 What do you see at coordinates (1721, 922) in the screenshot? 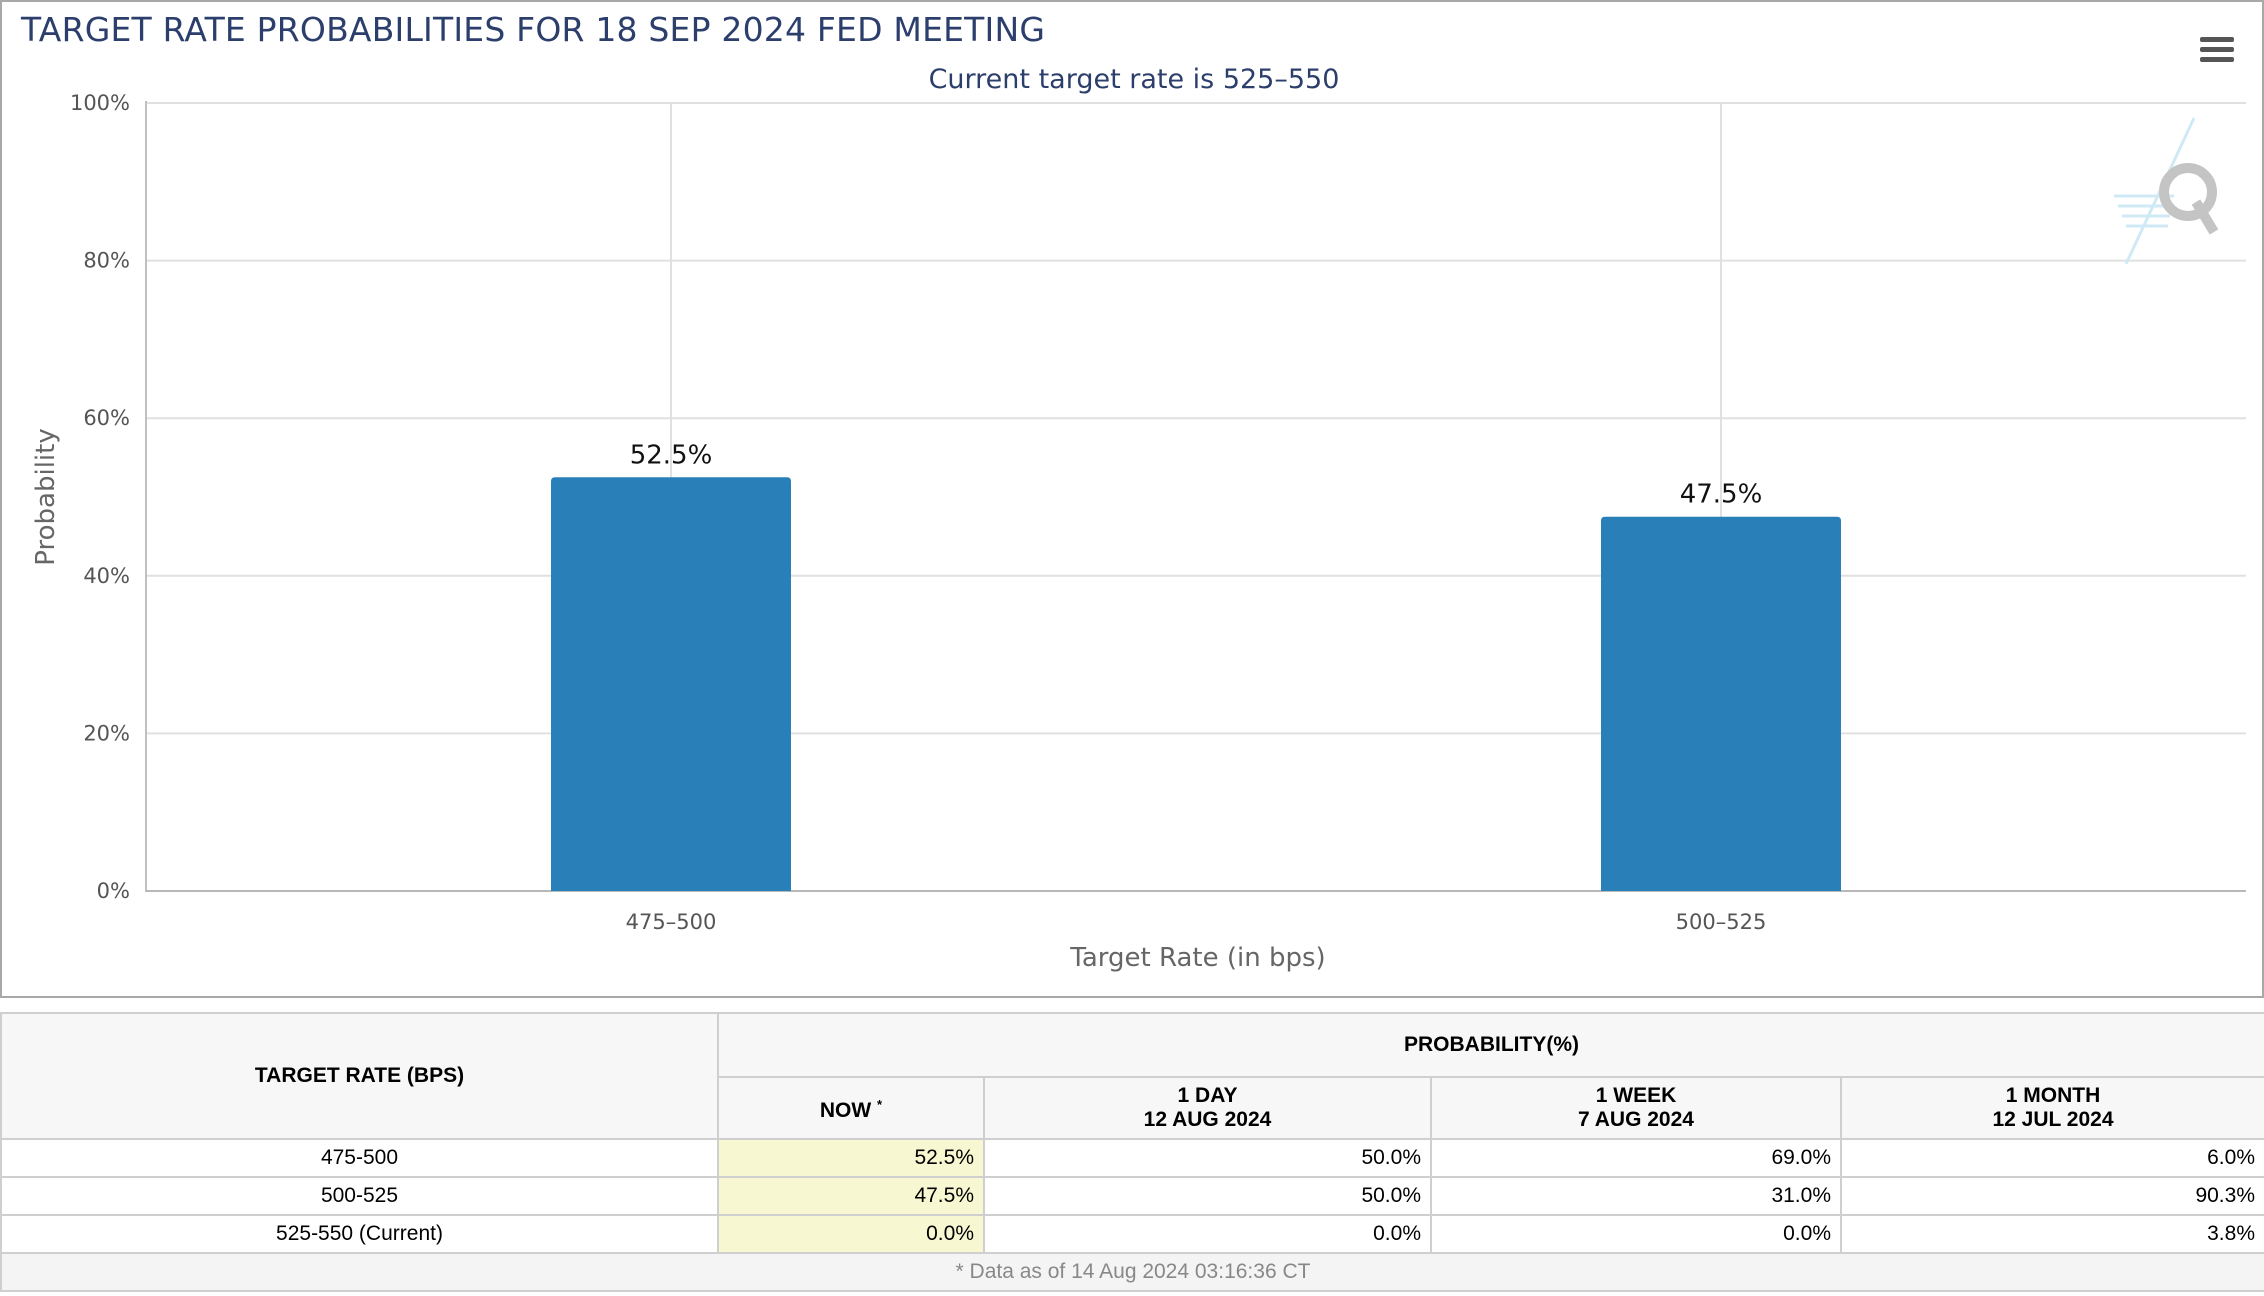
I see `x-tick-label: 500–525` at bounding box center [1721, 922].